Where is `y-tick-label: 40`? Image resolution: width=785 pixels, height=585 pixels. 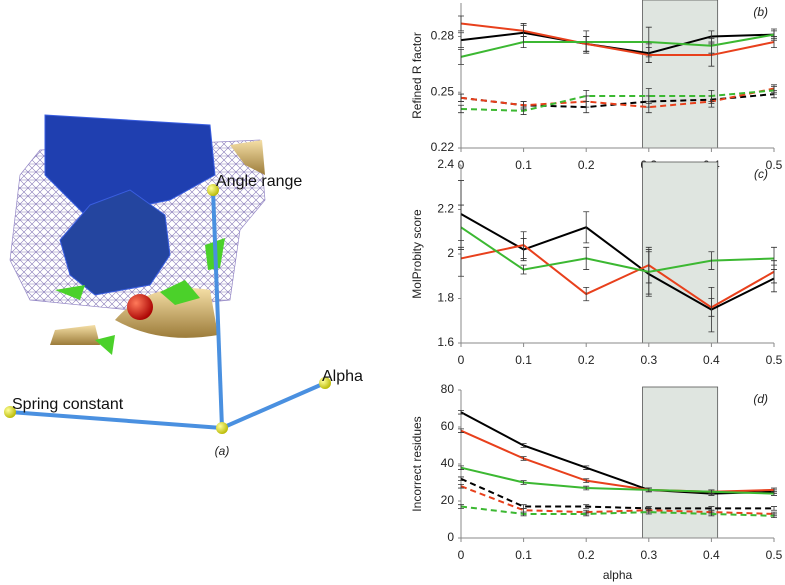
y-tick-label: 40 is located at coordinates (448, 463).